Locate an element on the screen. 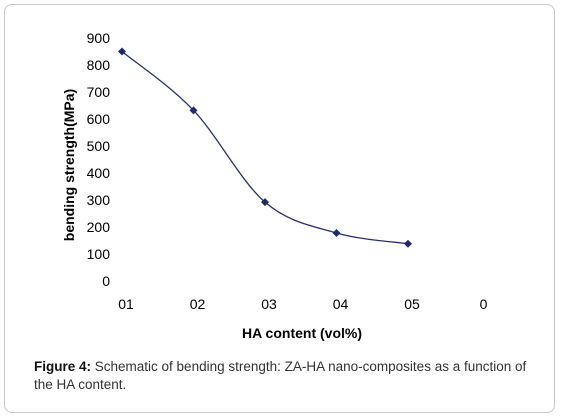 Image resolution: width=561 pixels, height=419 pixels. y-tick-label: 200 is located at coordinates (99, 227).